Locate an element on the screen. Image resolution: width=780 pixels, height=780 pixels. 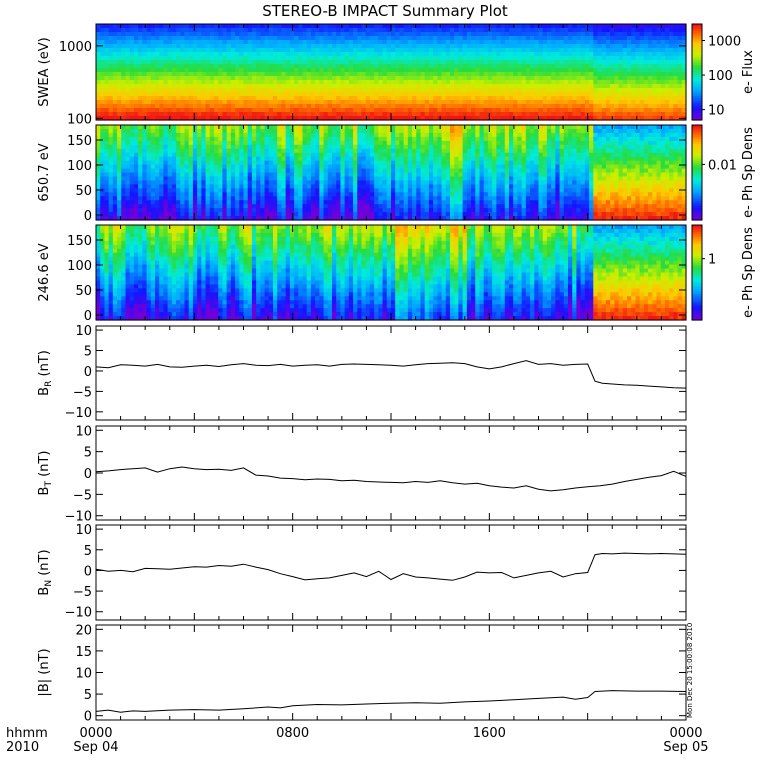
colorbar-tick-label: 10 is located at coordinates (716, 111).